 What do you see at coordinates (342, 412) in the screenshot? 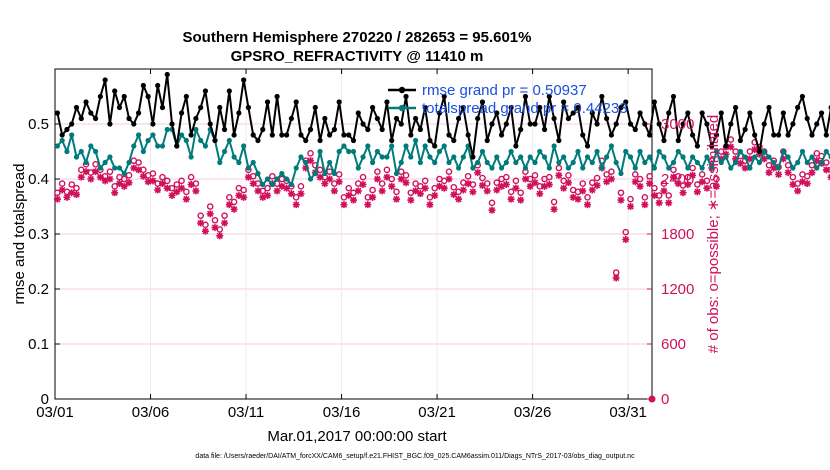
I see `x-tick-label: 03/16` at bounding box center [342, 412].